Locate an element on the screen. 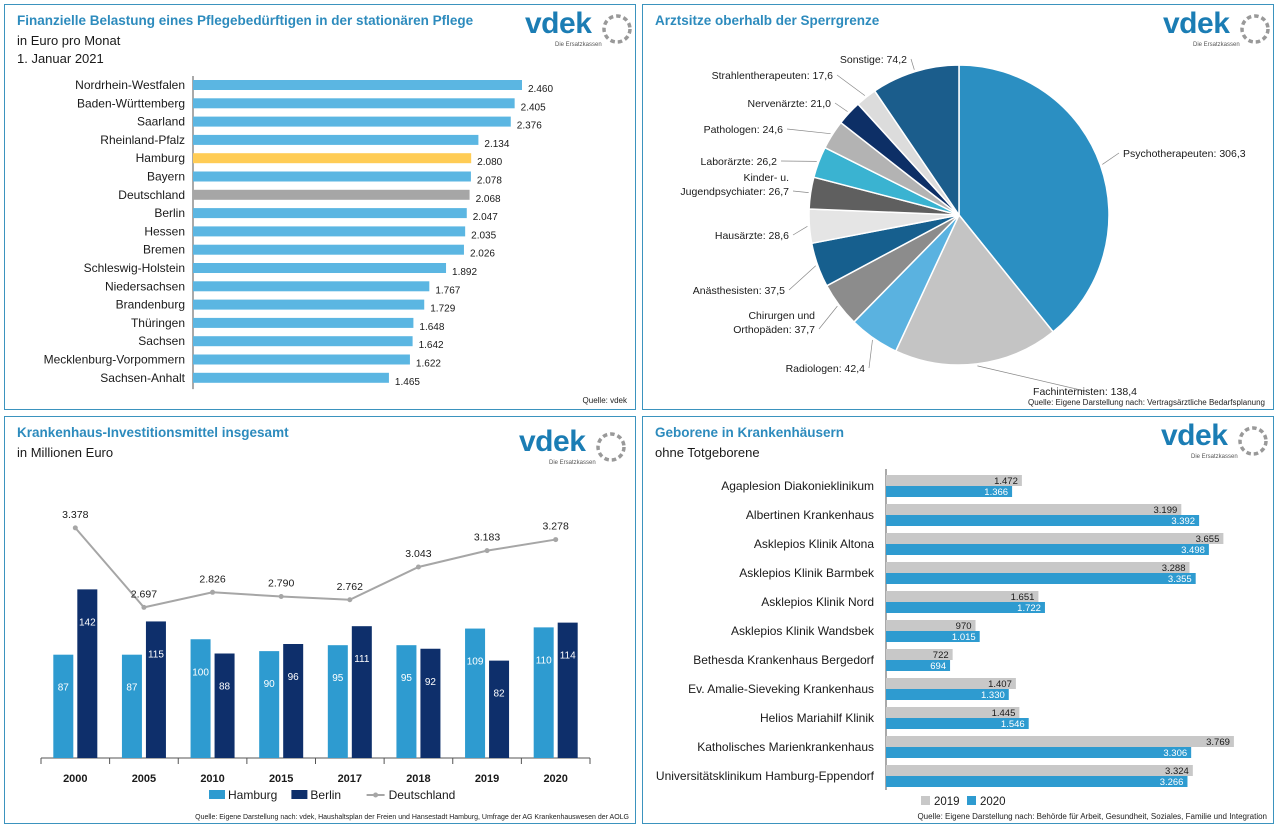 The image size is (1280, 829). line-data-label: 3.043 is located at coordinates (418, 554).